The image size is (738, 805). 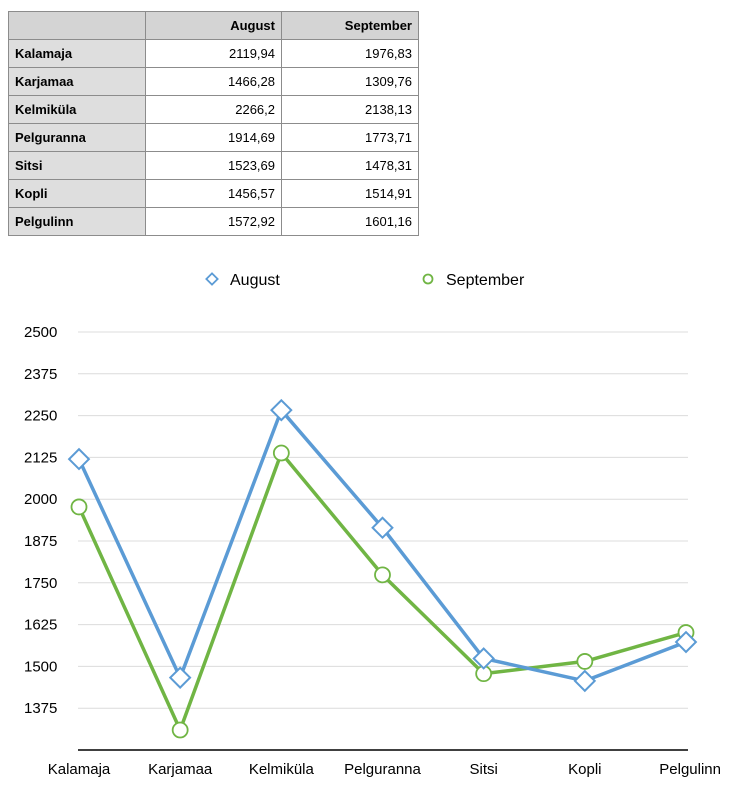 I want to click on y-tick-label: 2375, so click(x=40, y=374).